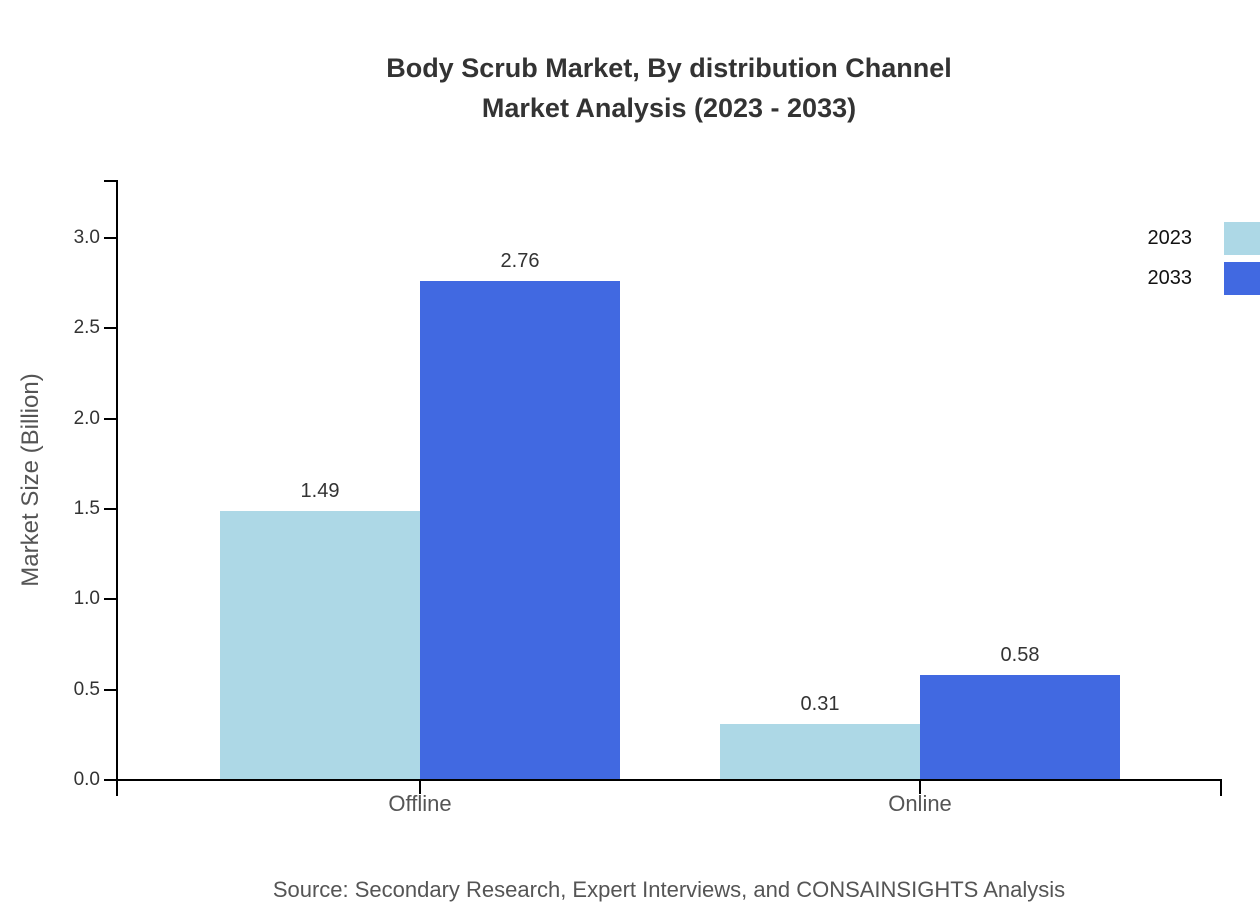 The image size is (1260, 920). What do you see at coordinates (86, 779) in the screenshot?
I see `y-tick-label: 0.0` at bounding box center [86, 779].